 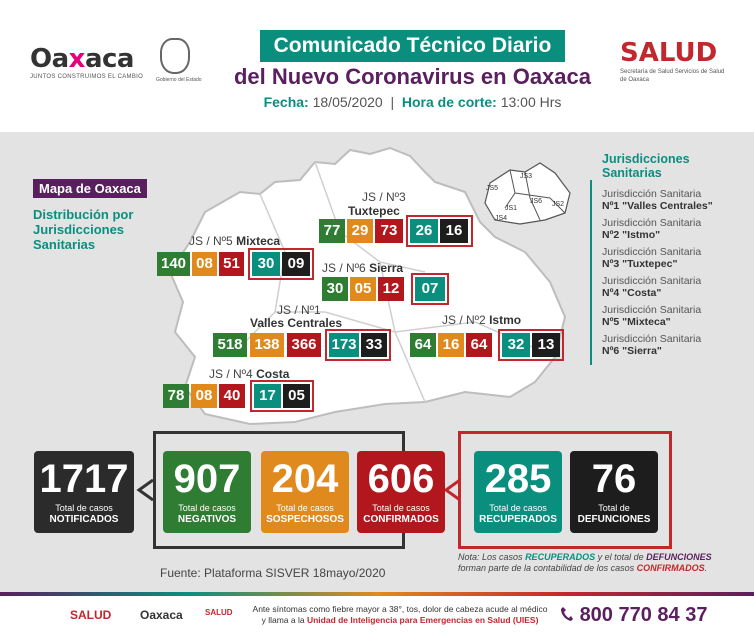 I want to click on total-notificados: 1717 Total de casos NOTIFICADOS, so click(x=84, y=492).